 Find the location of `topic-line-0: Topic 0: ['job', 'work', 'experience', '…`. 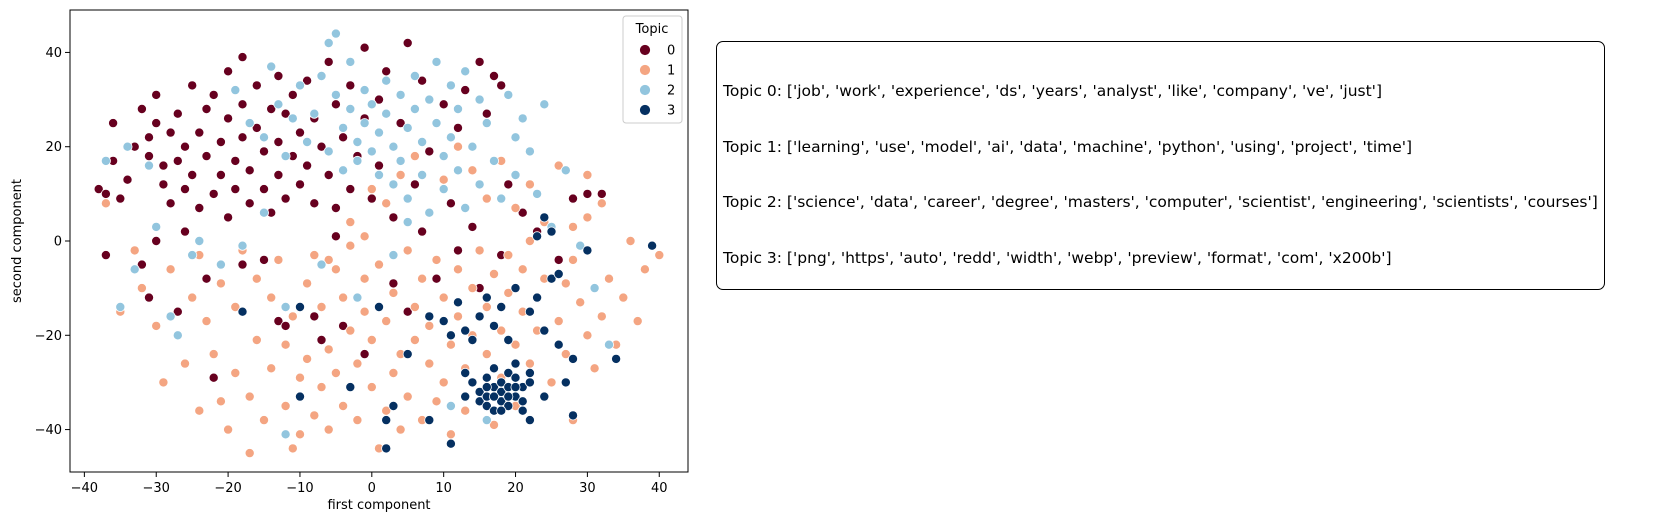

topic-line-0: Topic 0: ['job', 'work', 'experience', '… is located at coordinates (1052, 91).